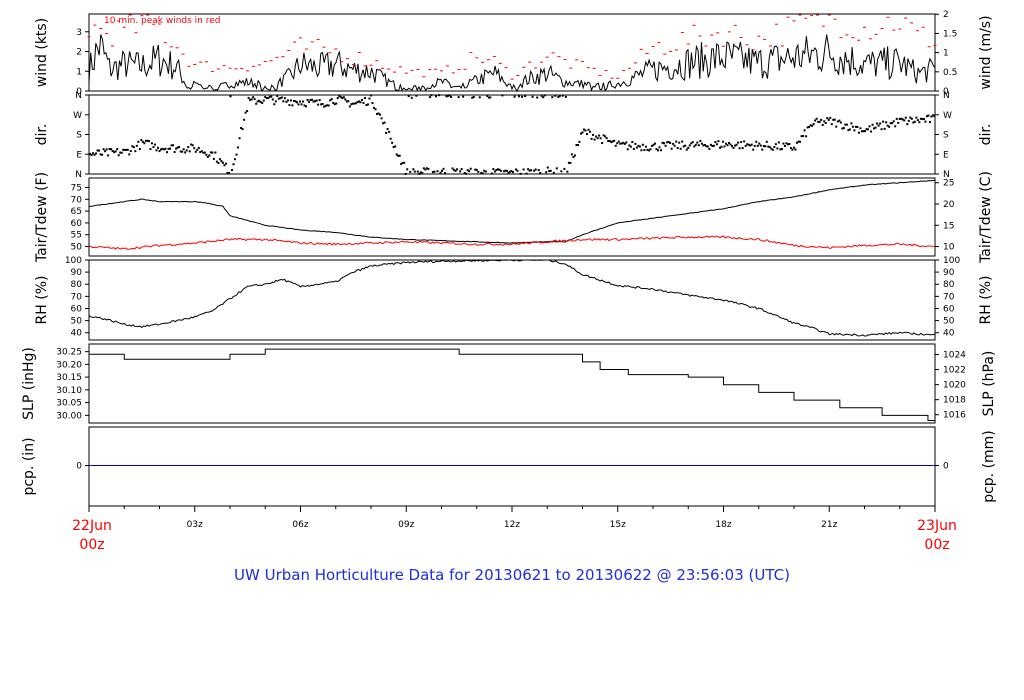 Image resolution: width=1024 pixels, height=700 pixels. Describe the element at coordinates (949, 285) in the screenshot. I see `rh-right-tick-label: 80` at that location.